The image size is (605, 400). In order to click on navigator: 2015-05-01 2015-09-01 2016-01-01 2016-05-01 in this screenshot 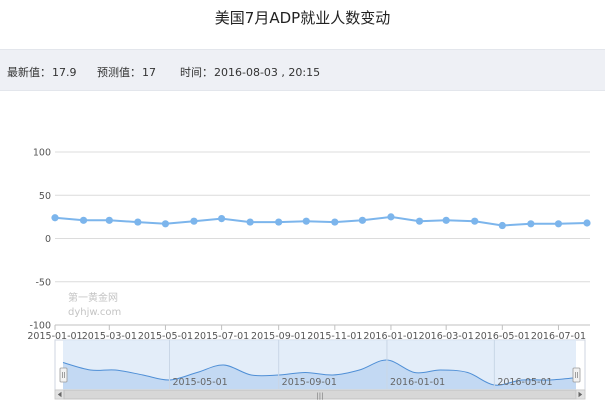, I will do `click(320, 365)`.